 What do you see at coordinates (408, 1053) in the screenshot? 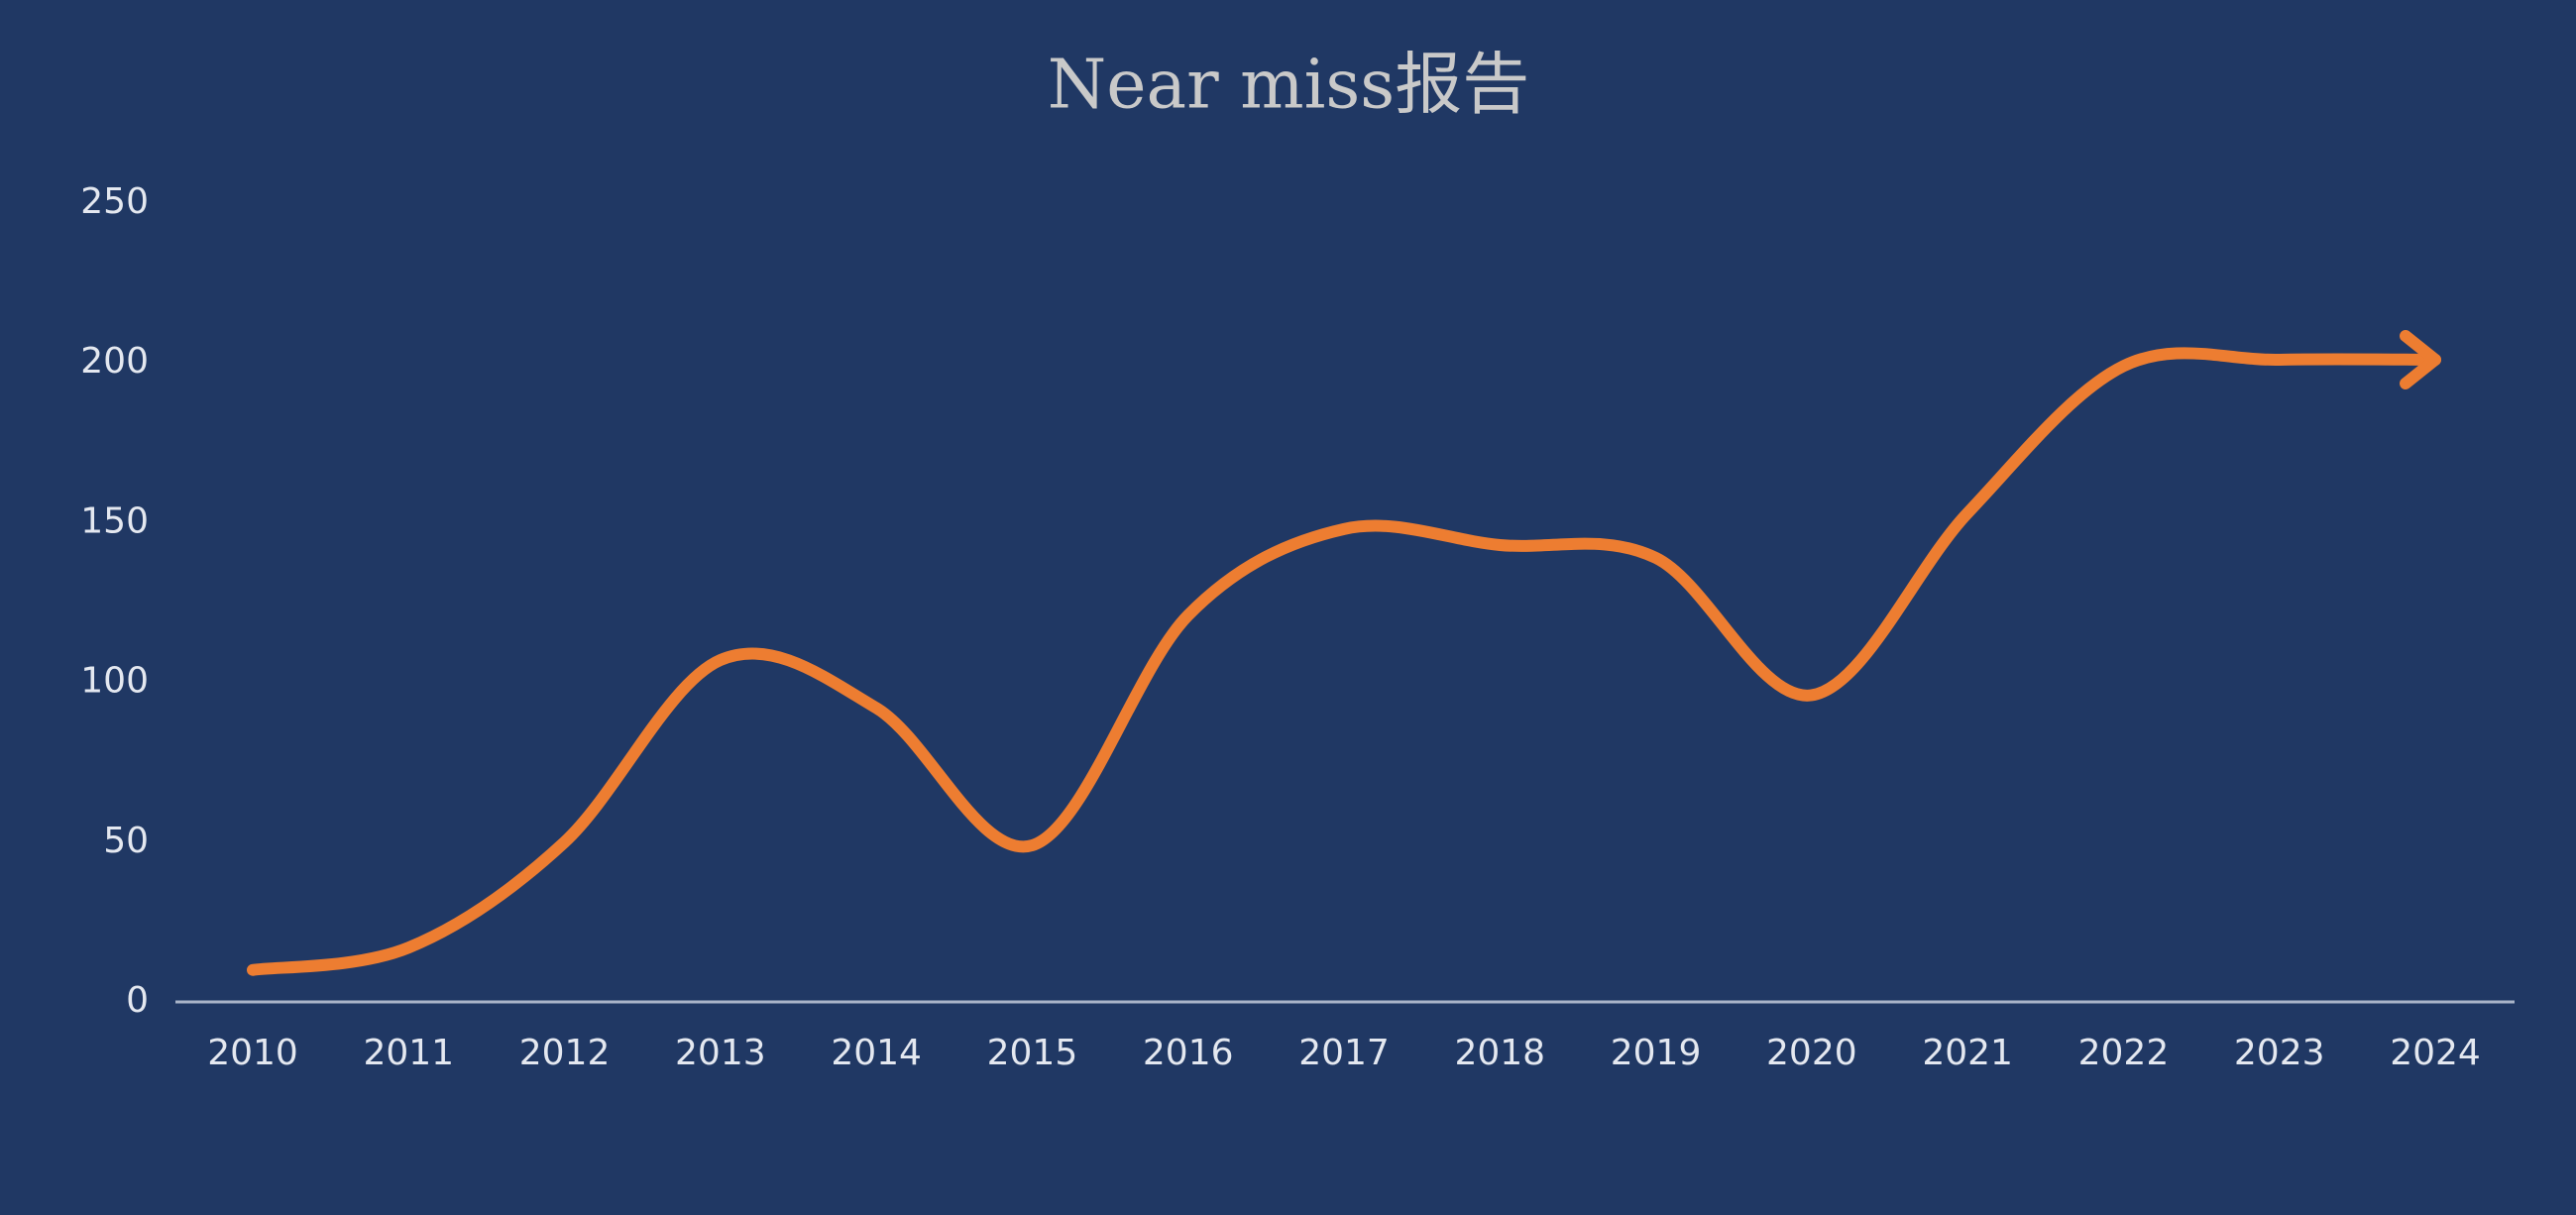
I see `x-tick-label: 2011` at bounding box center [408, 1053].